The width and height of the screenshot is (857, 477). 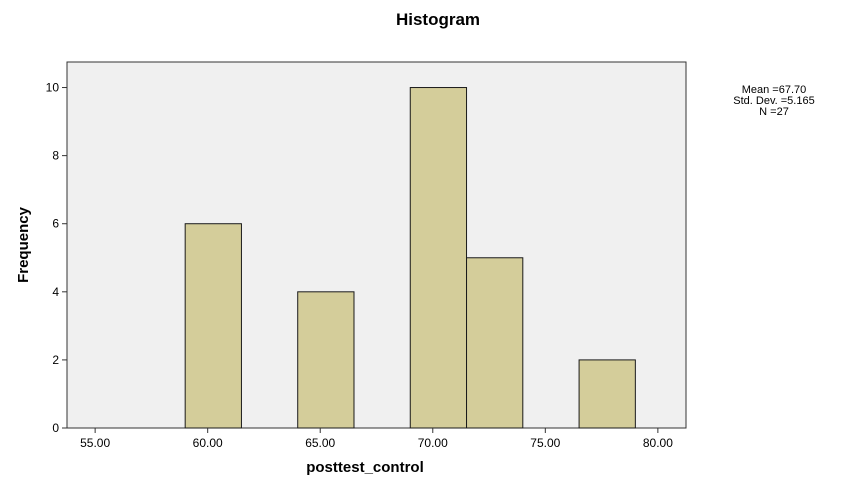 I want to click on x-tick-label: 80.00, so click(x=658, y=443).